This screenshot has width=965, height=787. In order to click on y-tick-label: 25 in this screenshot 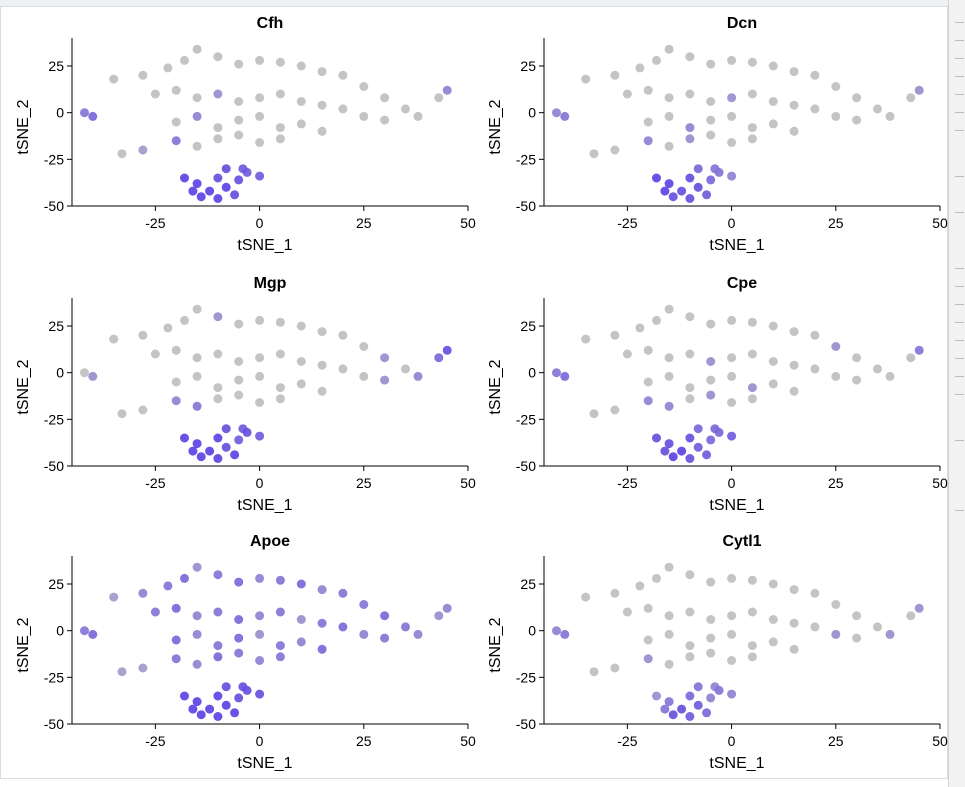, I will do `click(56, 326)`.